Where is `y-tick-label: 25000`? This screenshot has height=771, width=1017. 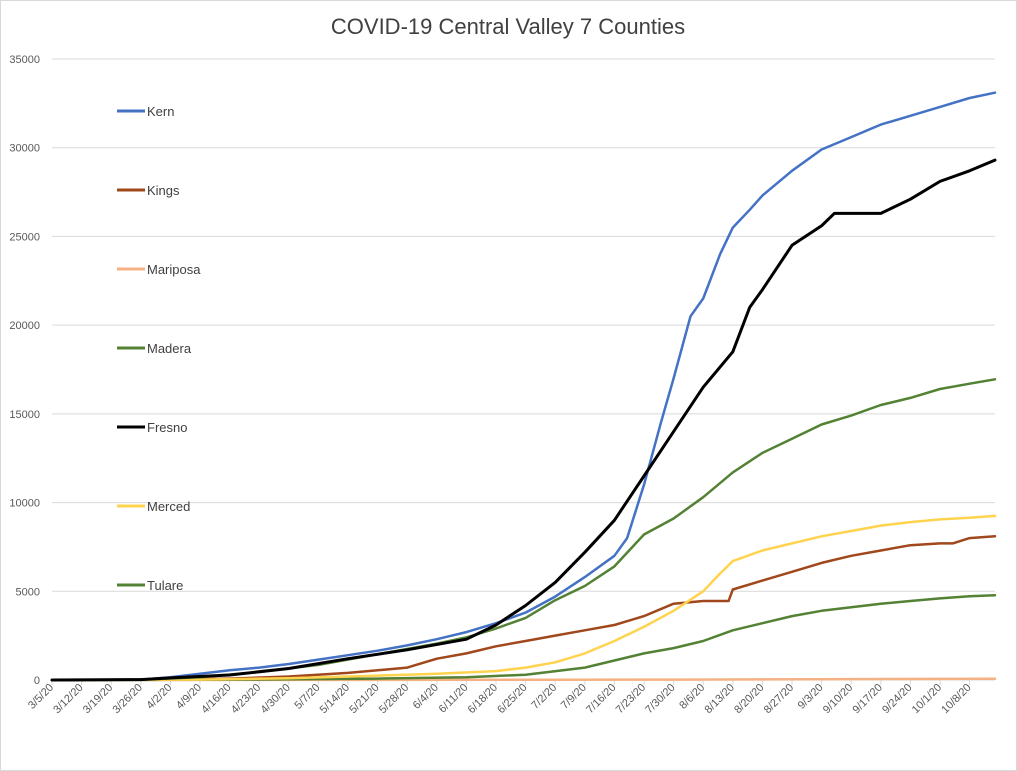
y-tick-label: 25000 is located at coordinates (24, 237).